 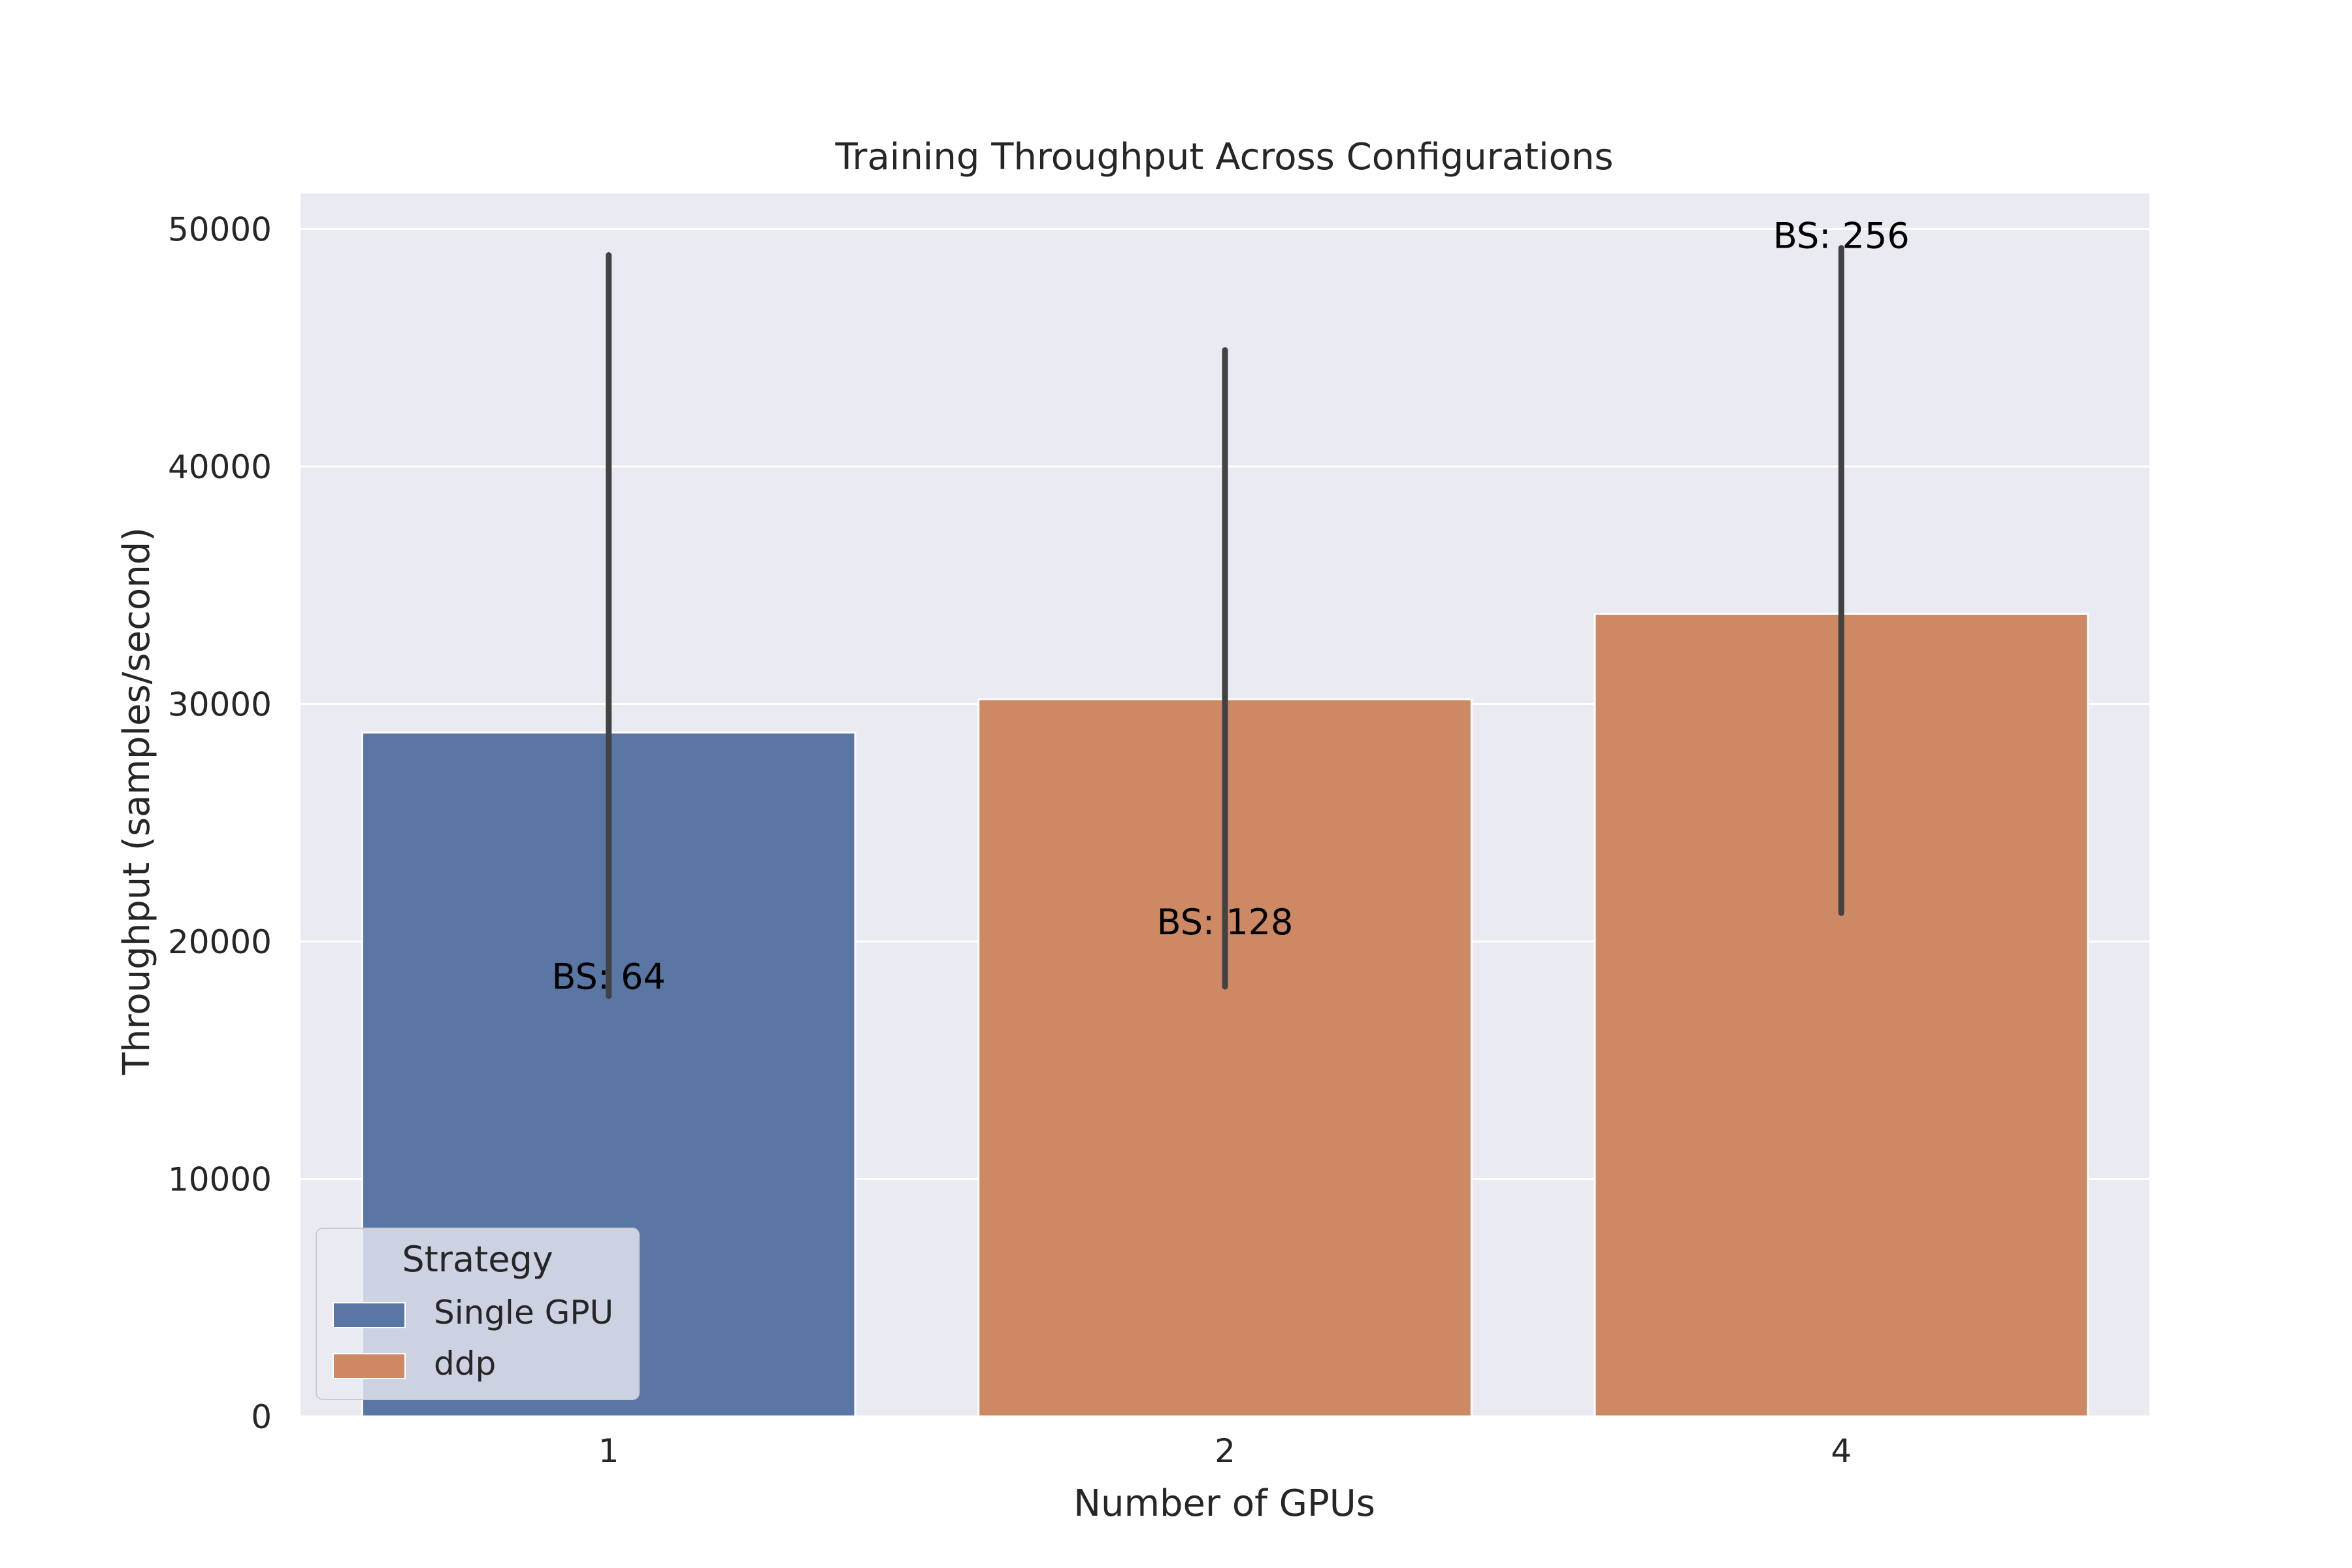 I want to click on x-axis-label: Number of GPUs, so click(x=1224, y=1503).